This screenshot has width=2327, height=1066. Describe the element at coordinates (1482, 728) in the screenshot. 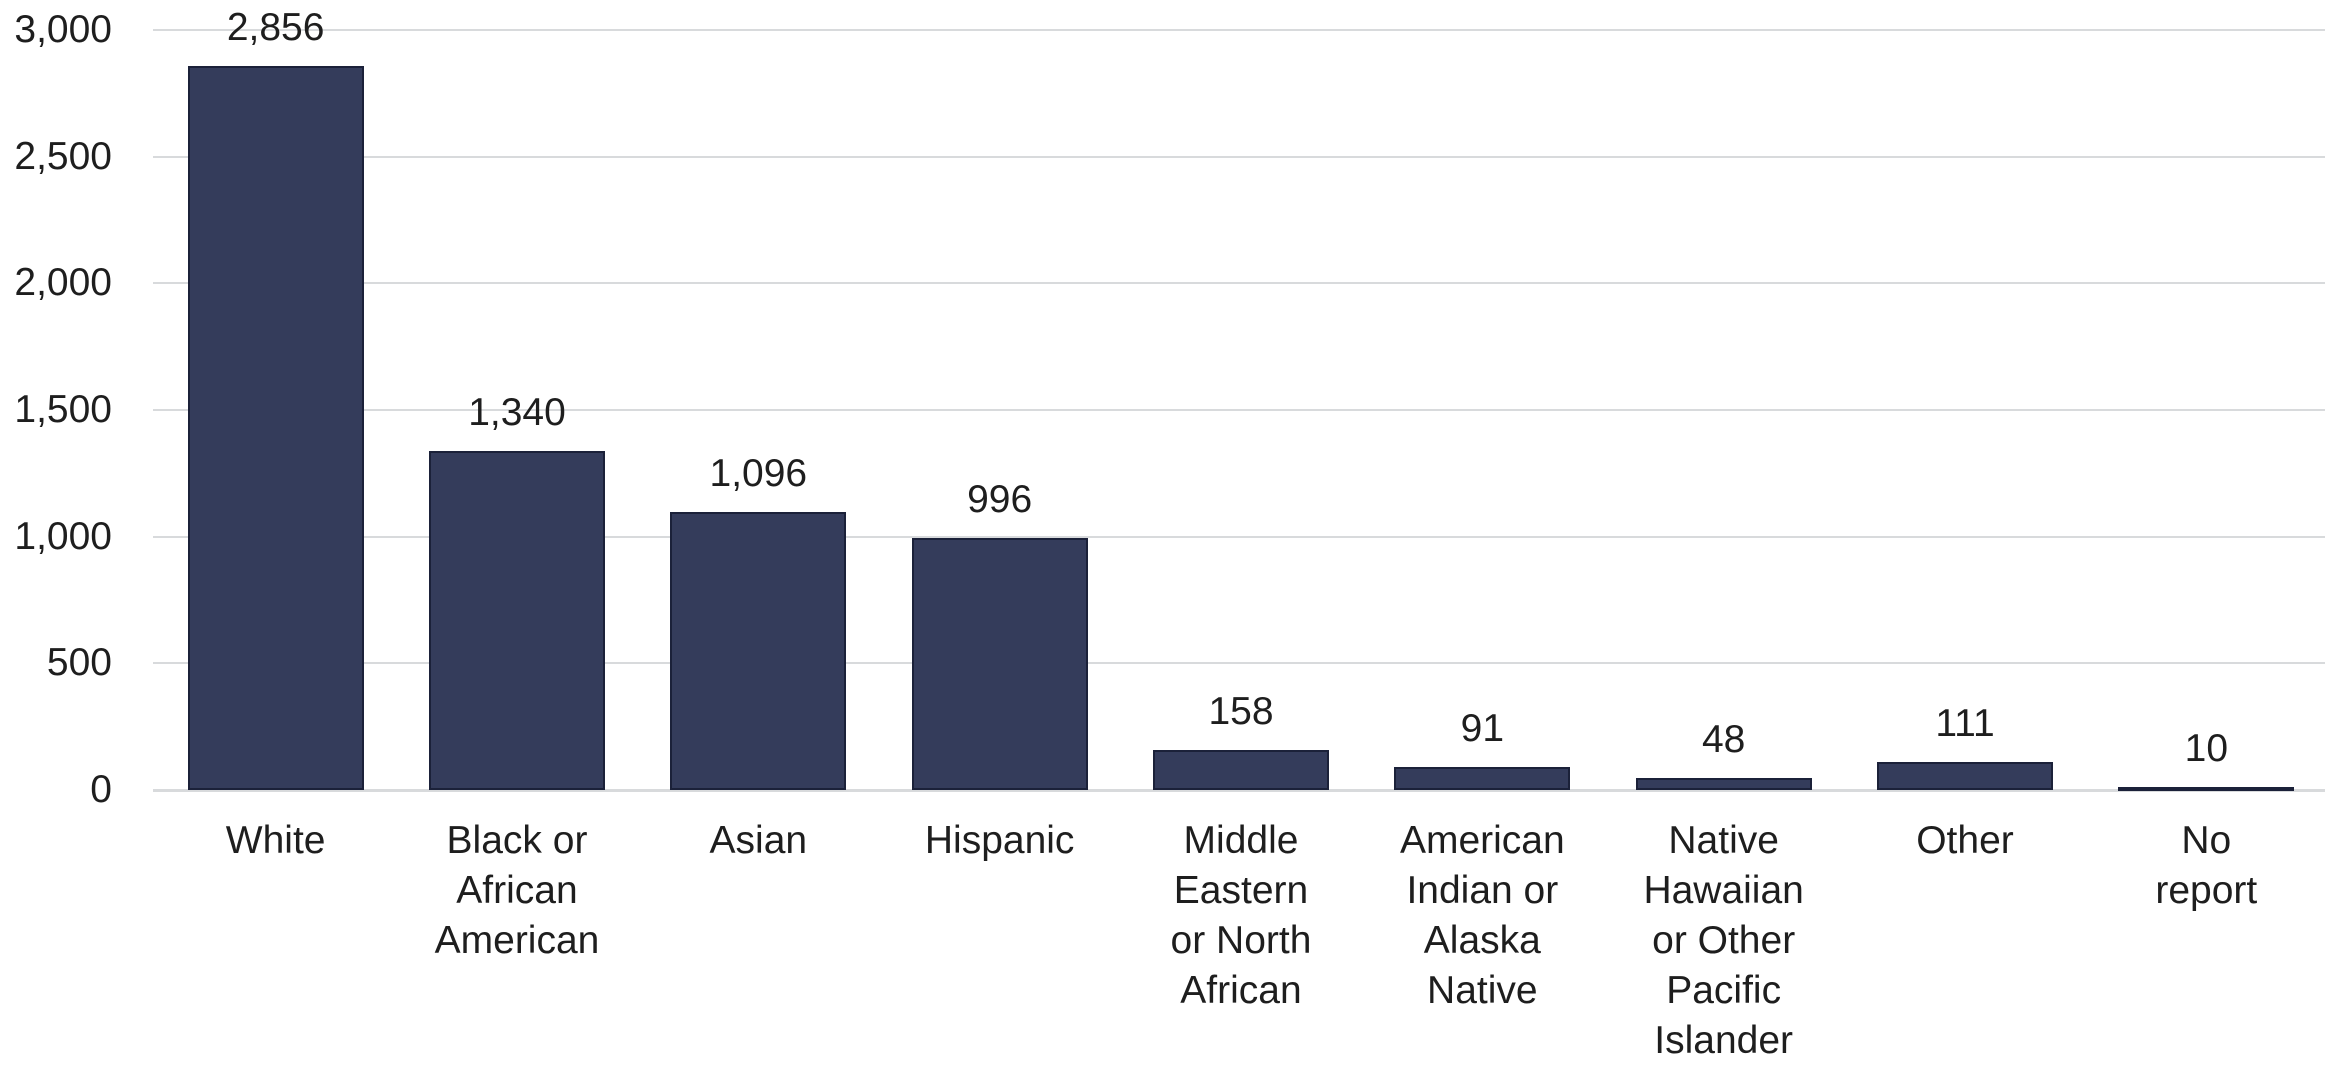

I see `bar-value-label: 91` at that location.